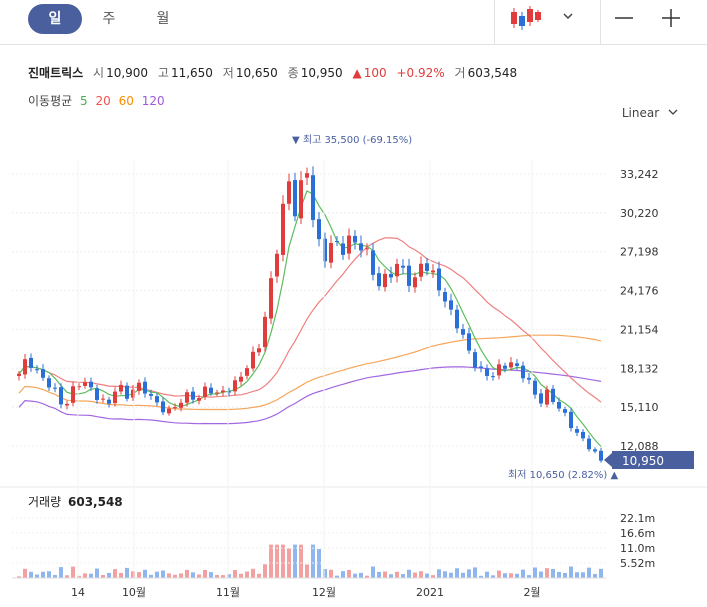  What do you see at coordinates (624, 18) in the screenshot?
I see `minus-icon` at bounding box center [624, 18].